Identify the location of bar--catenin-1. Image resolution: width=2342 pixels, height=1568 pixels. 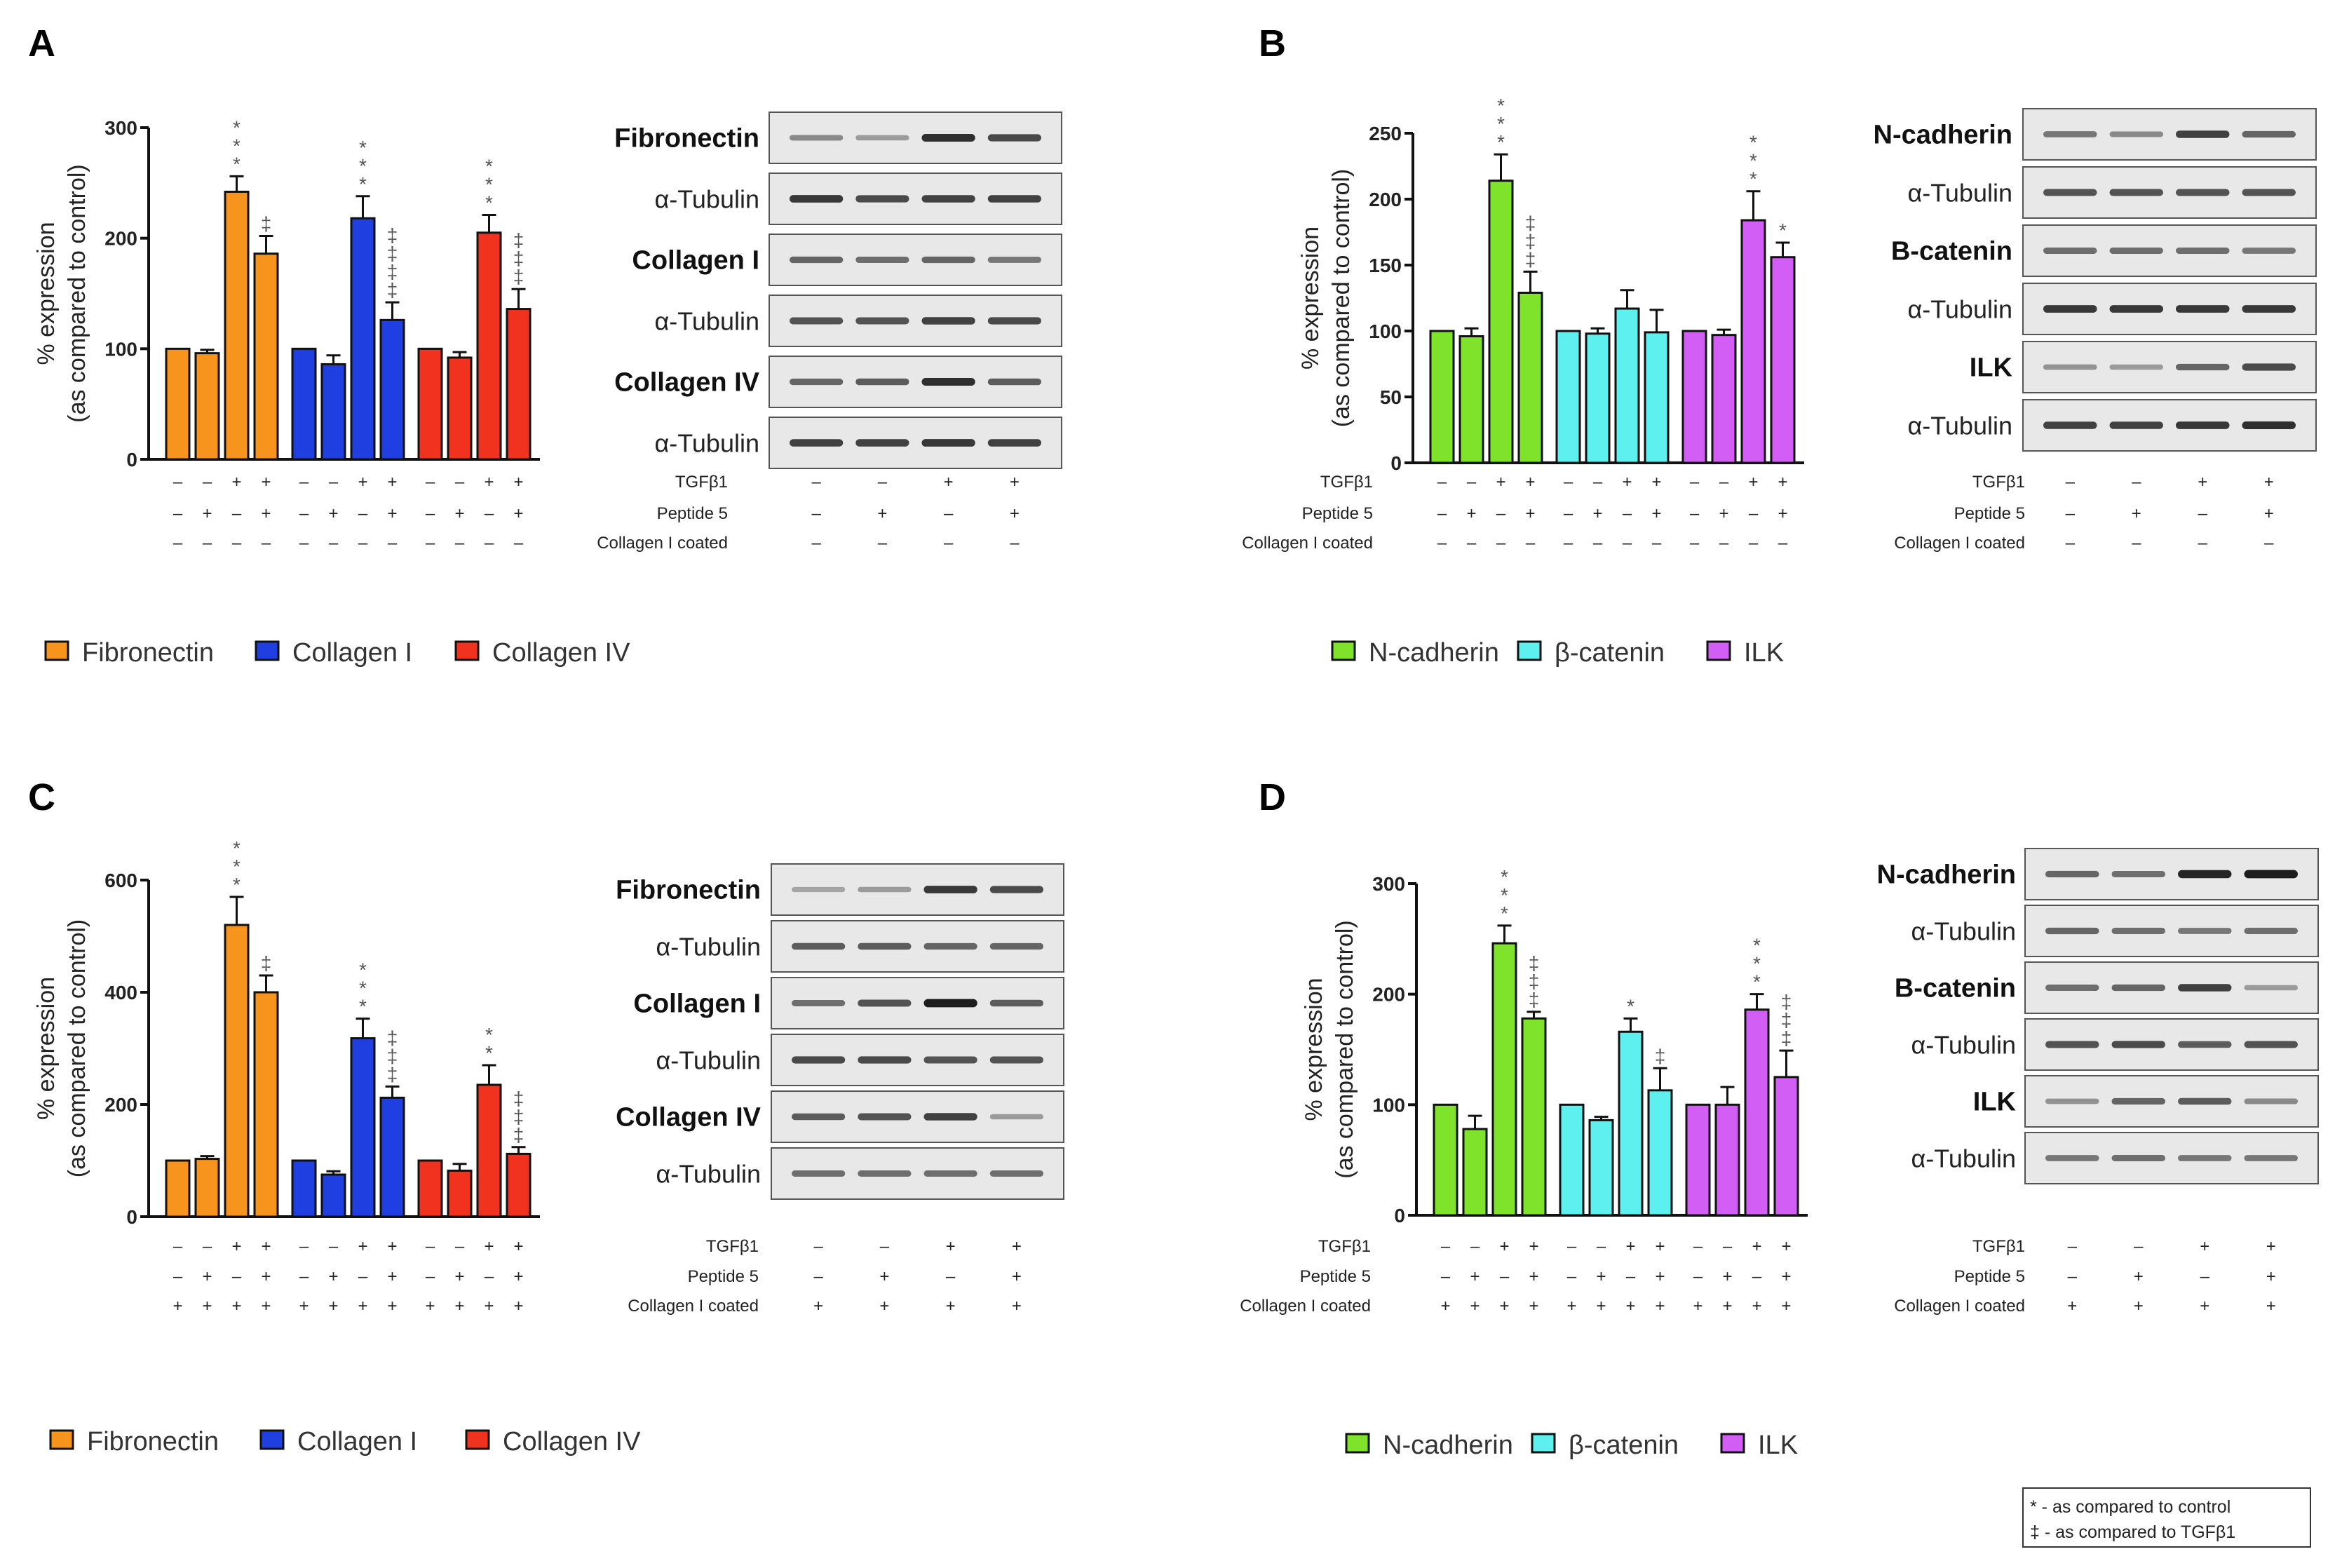
(1598, 398).